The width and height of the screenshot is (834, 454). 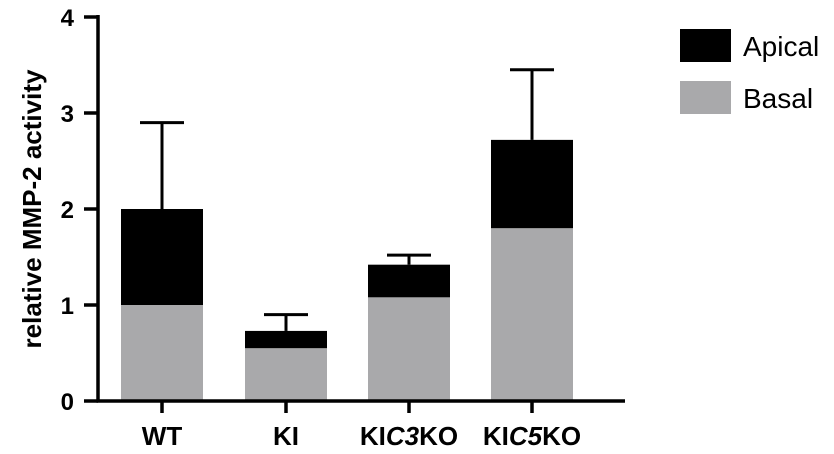 What do you see at coordinates (532, 184) in the screenshot?
I see `bar-apical-kic5ko` at bounding box center [532, 184].